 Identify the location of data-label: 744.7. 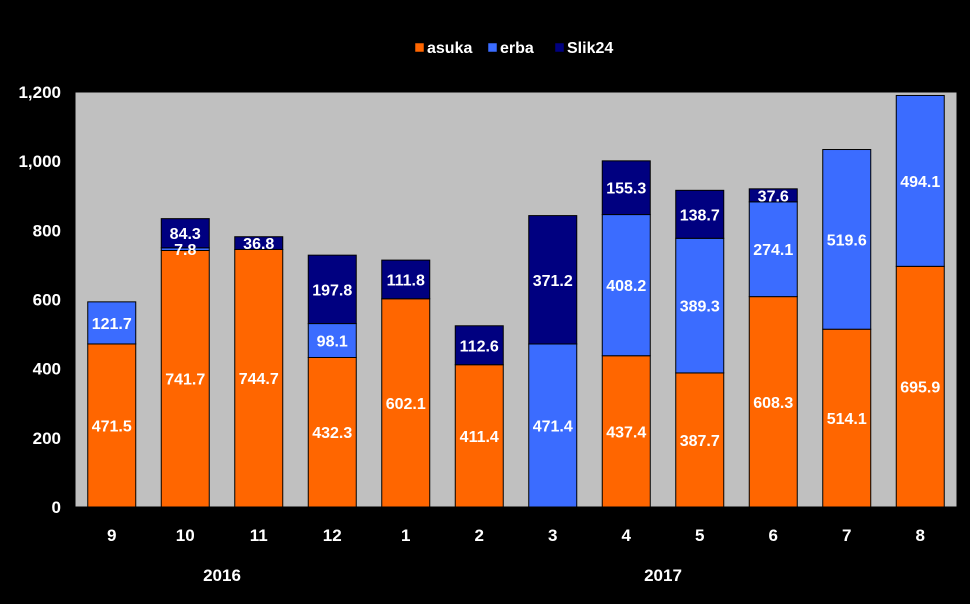
(259, 379).